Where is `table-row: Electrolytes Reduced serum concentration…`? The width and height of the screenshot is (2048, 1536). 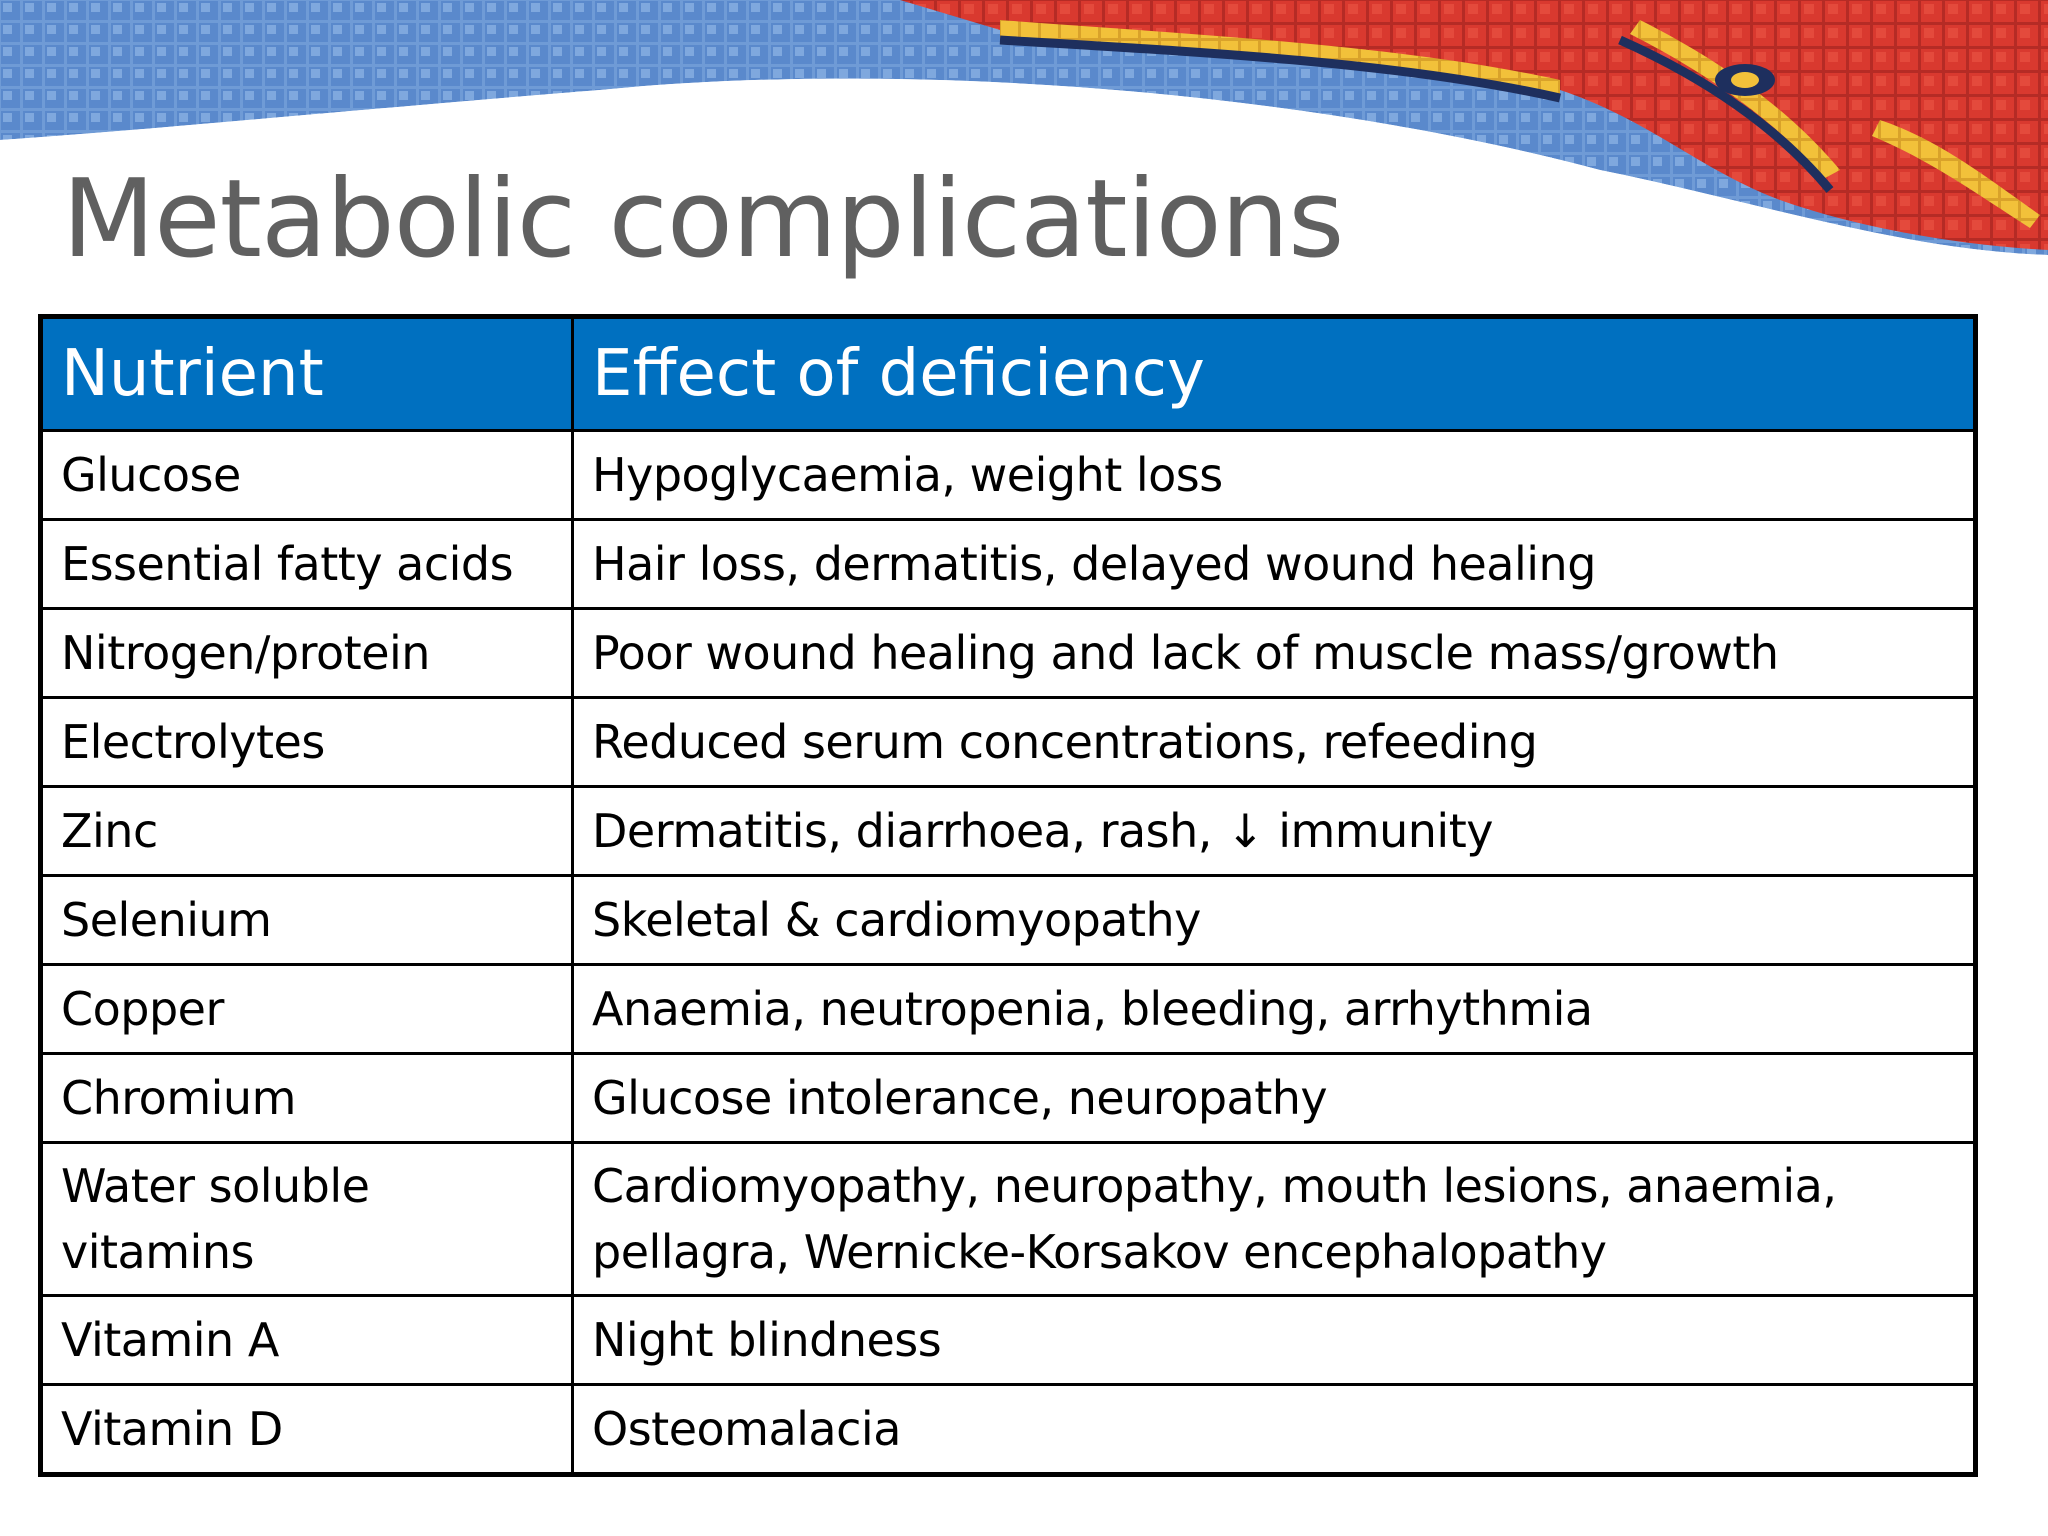 table-row: Electrolytes Reduced serum concentration… is located at coordinates (1008, 742).